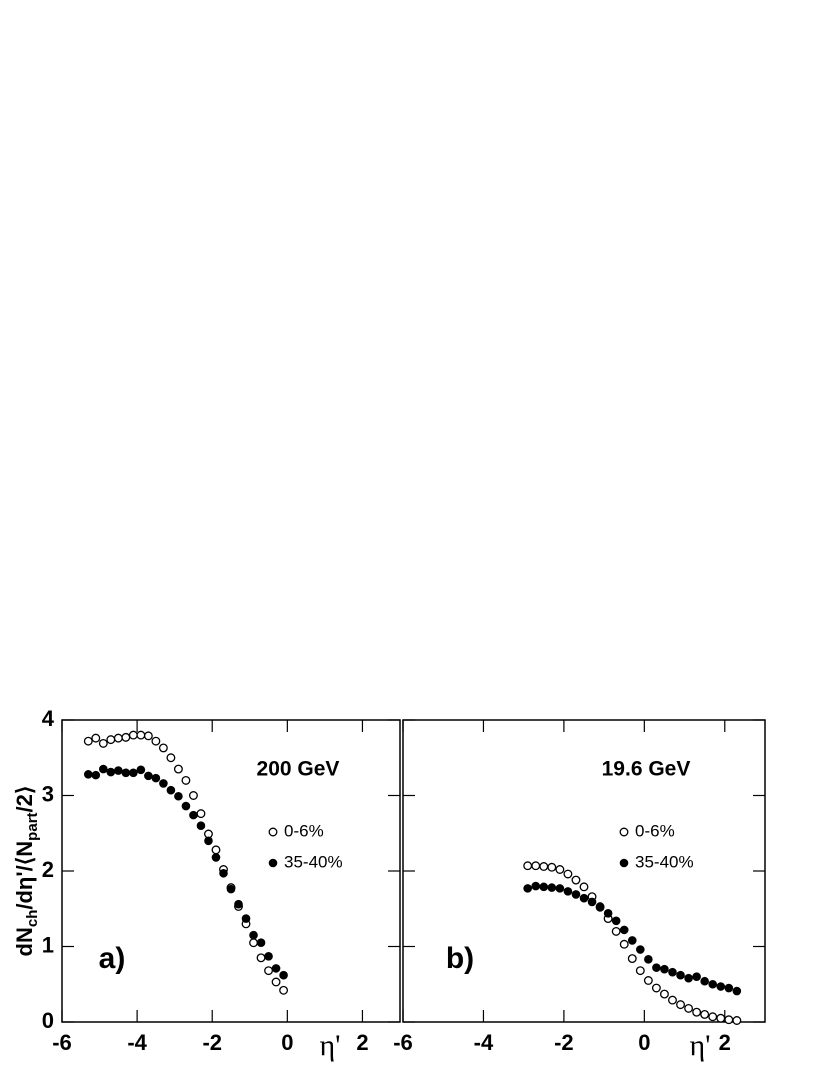 This screenshot has height=1080, width=830. I want to click on y-tick-label: 0, so click(48, 1020).